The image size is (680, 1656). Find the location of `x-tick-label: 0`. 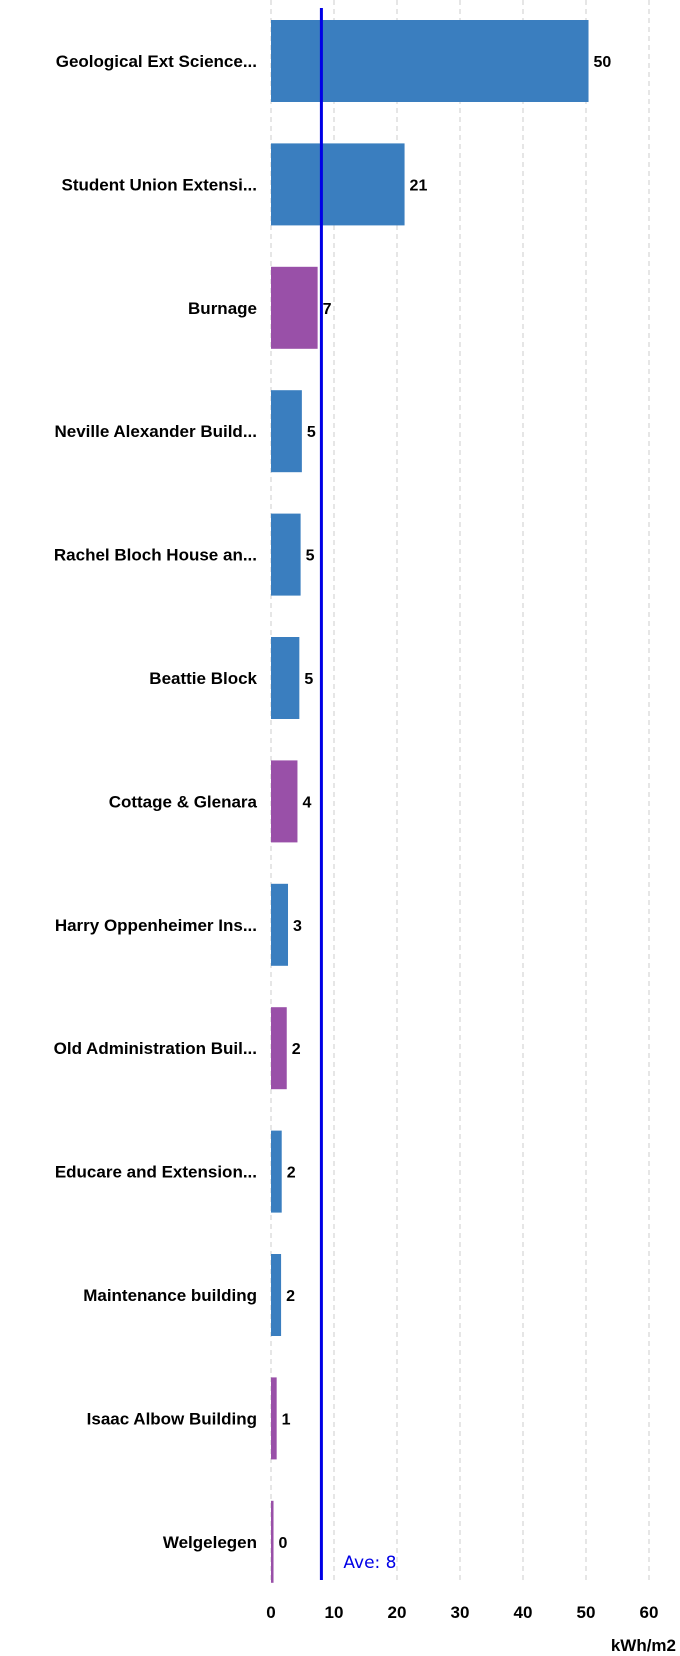

x-tick-label: 0 is located at coordinates (270, 1612).